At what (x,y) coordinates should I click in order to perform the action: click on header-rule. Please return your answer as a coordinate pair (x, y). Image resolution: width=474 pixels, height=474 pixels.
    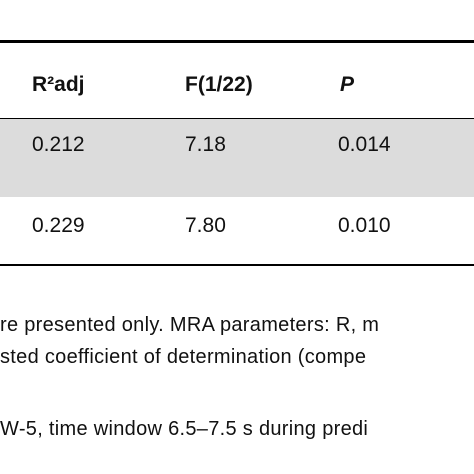
    Looking at the image, I should click on (237, 118).